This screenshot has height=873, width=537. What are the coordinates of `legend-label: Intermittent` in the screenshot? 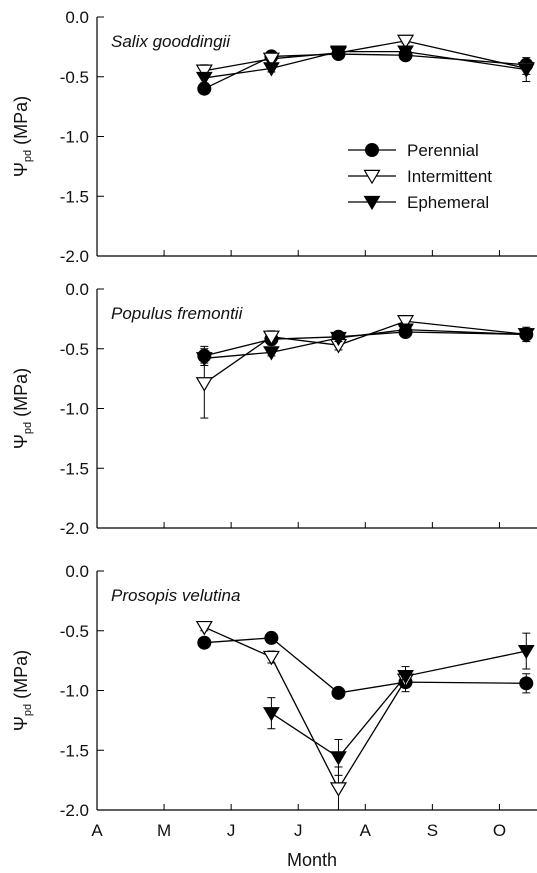 It's located at (449, 176).